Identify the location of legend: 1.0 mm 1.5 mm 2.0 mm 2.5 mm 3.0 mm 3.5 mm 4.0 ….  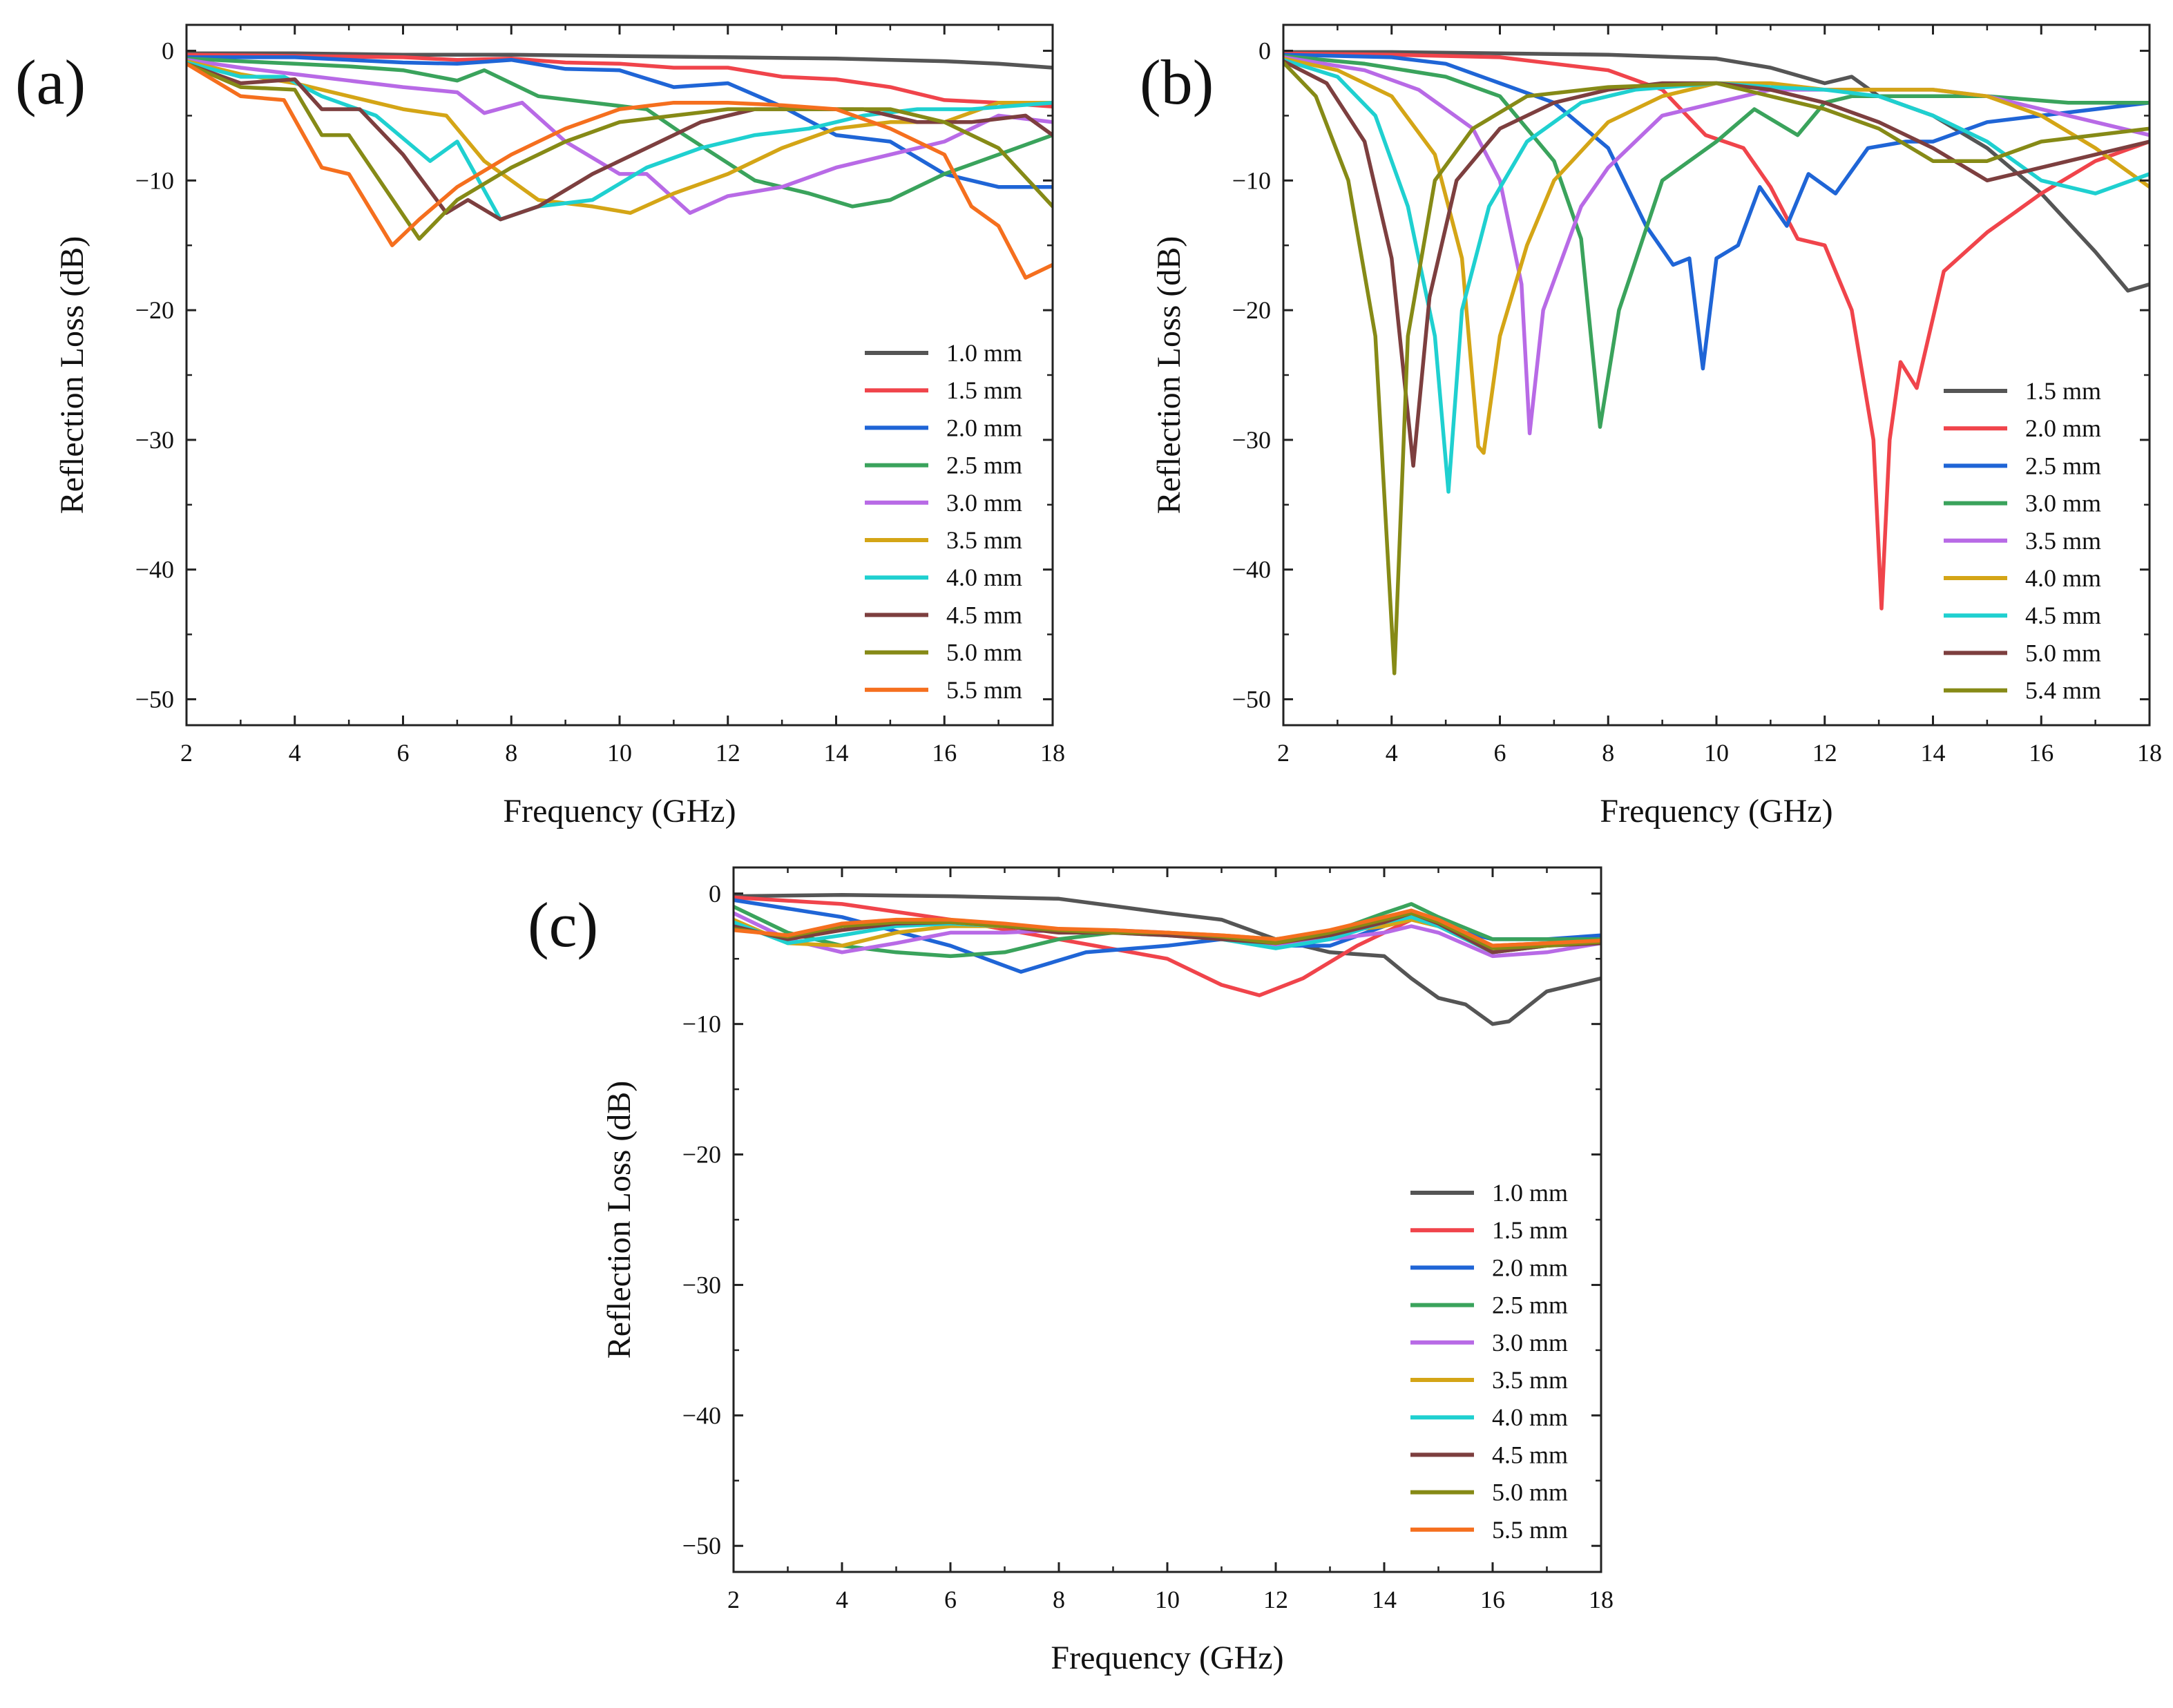
(943, 521).